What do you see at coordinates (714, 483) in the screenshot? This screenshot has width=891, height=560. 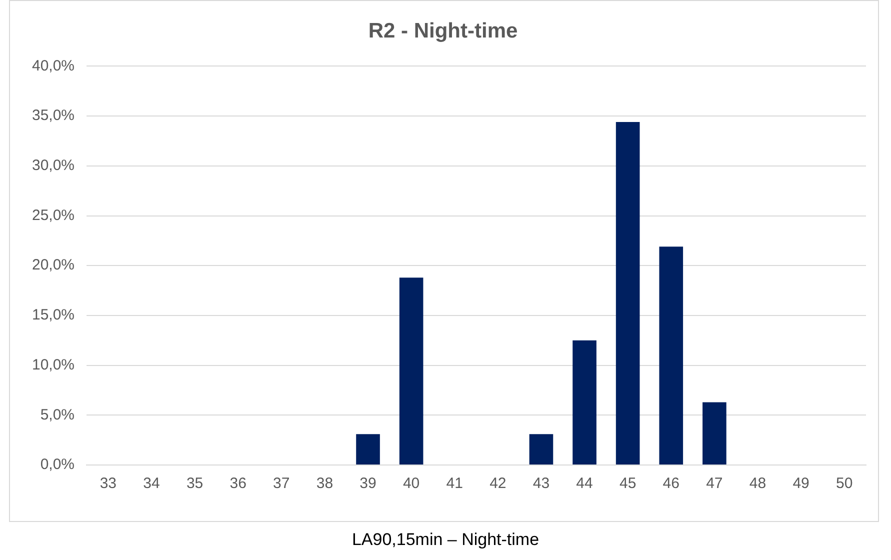 I see `x-tick-label: 47` at bounding box center [714, 483].